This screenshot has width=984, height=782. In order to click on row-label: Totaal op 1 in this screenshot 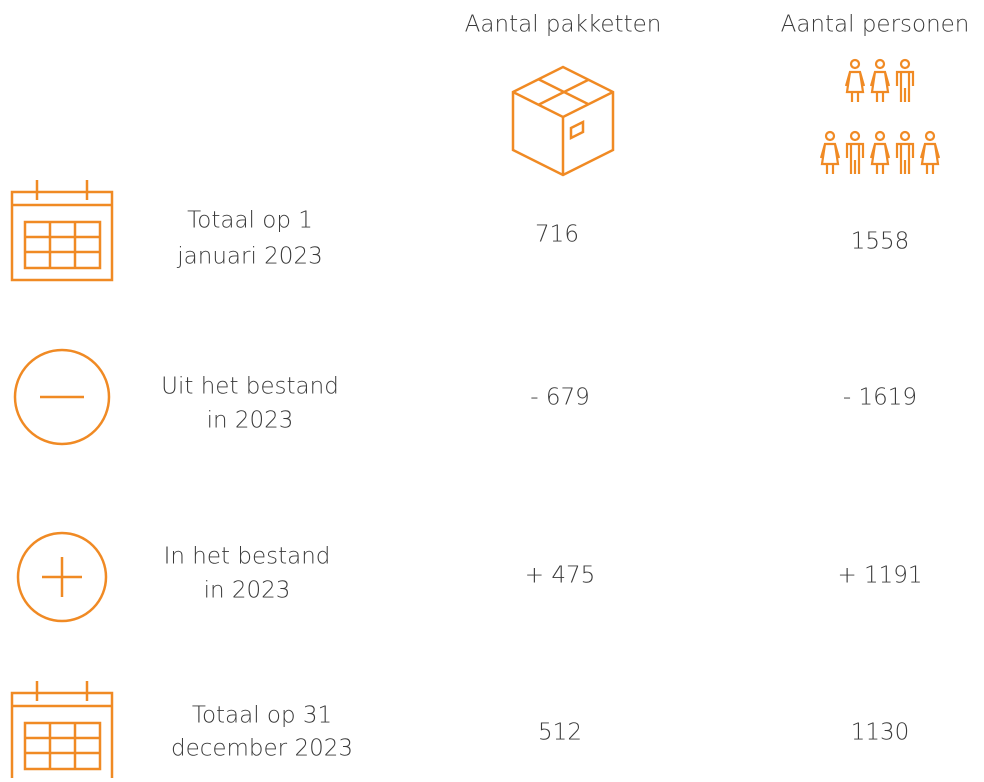, I will do `click(250, 221)`.